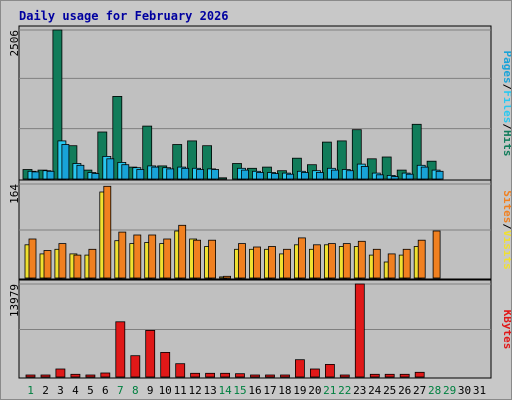 Image resolution: width=512 pixels, height=403 pixels. What do you see at coordinates (120, 390) in the screenshot?
I see `x-tick-label-7: 7` at bounding box center [120, 390].